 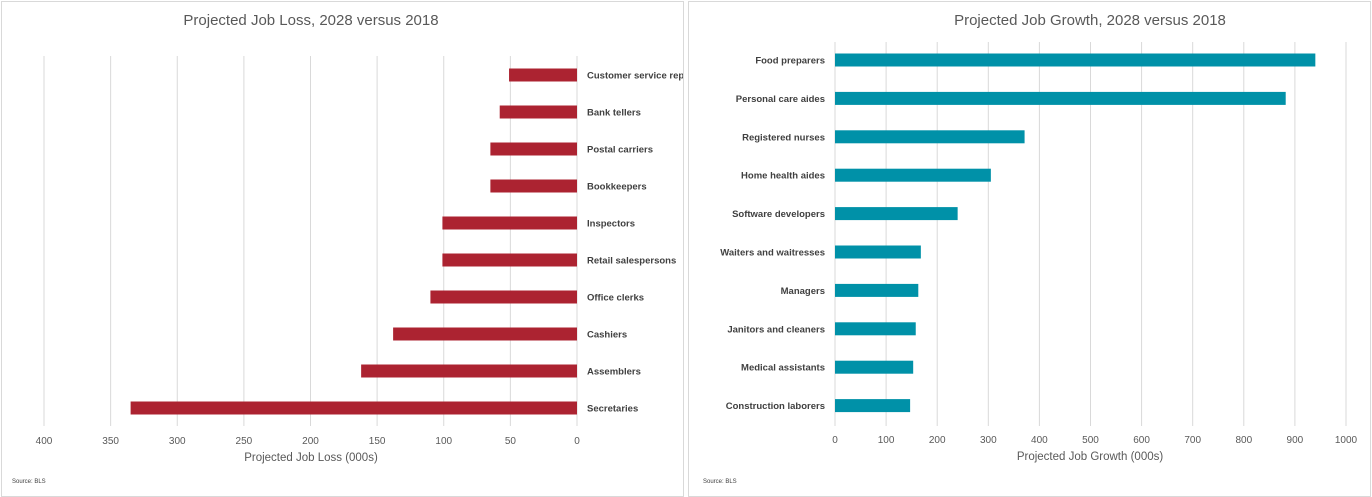 What do you see at coordinates (1060, 98) in the screenshot?
I see `bar-personal-care-aides` at bounding box center [1060, 98].